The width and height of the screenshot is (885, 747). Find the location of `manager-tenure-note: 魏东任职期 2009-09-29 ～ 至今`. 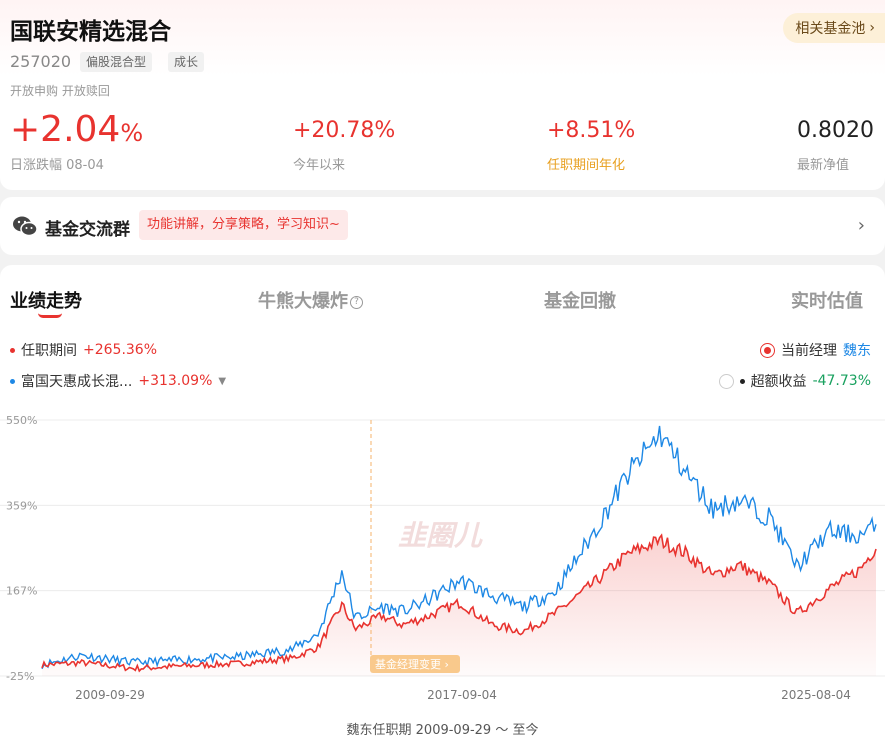

manager-tenure-note: 魏东任职期 2009-09-29 ～ 至今 is located at coordinates (442, 730).